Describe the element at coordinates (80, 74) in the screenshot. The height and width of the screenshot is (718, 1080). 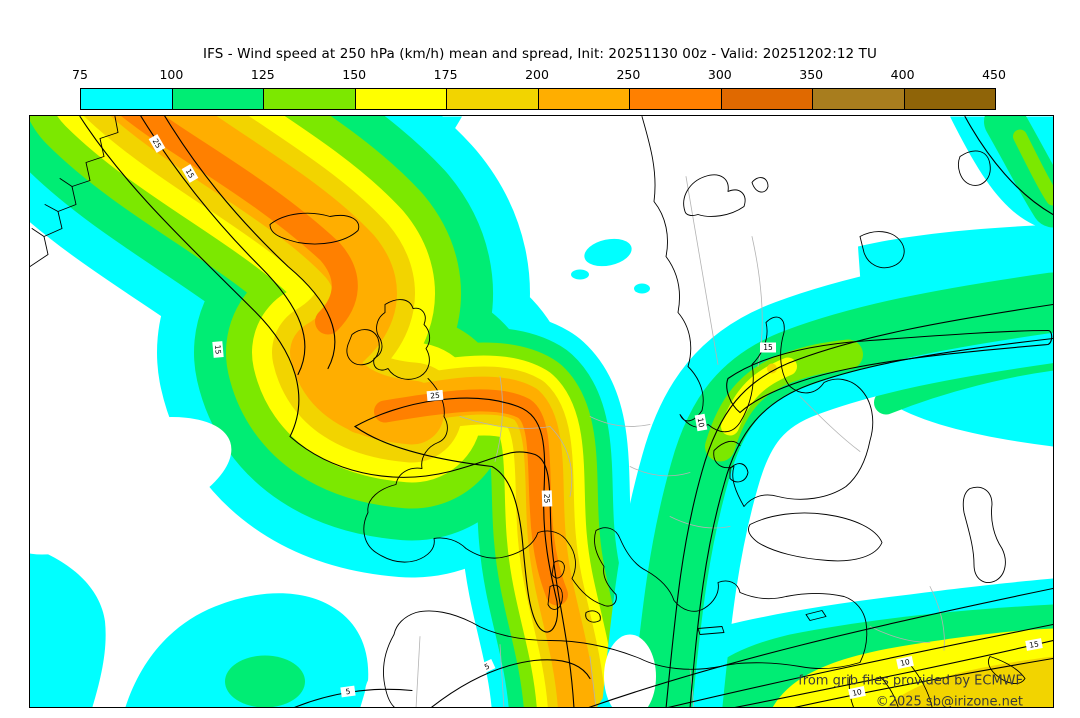
I see `colorbar-tick-label: 75` at that location.